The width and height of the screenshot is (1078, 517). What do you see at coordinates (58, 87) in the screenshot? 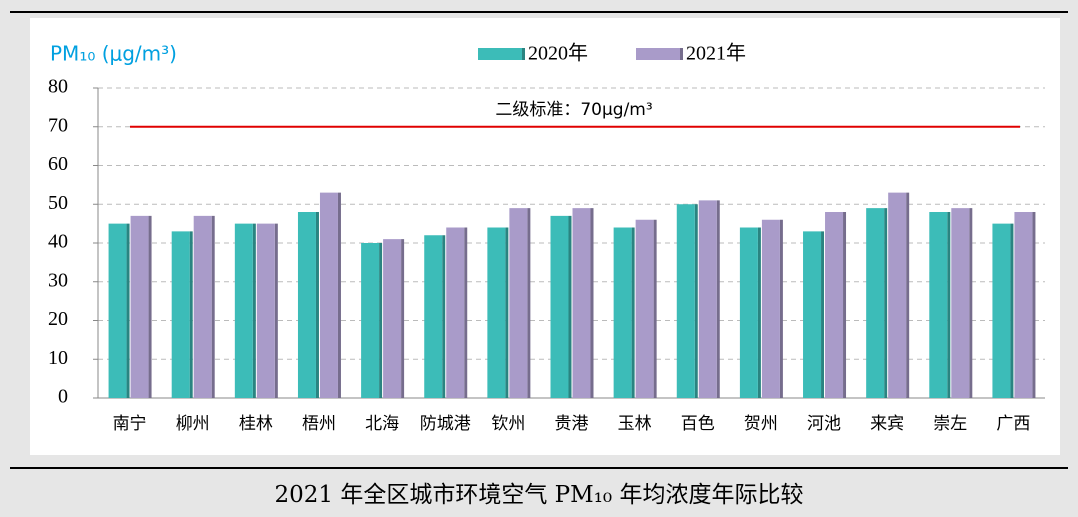
I see `y-tick-label: 80` at bounding box center [58, 87].